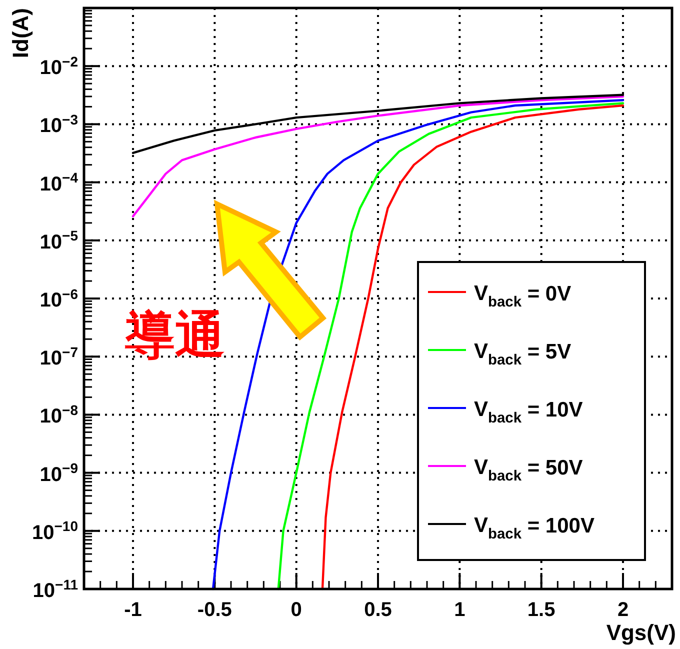 This screenshot has height=649, width=680. Describe the element at coordinates (20, 33) in the screenshot. I see `y-axis-title: Id(A)` at that location.